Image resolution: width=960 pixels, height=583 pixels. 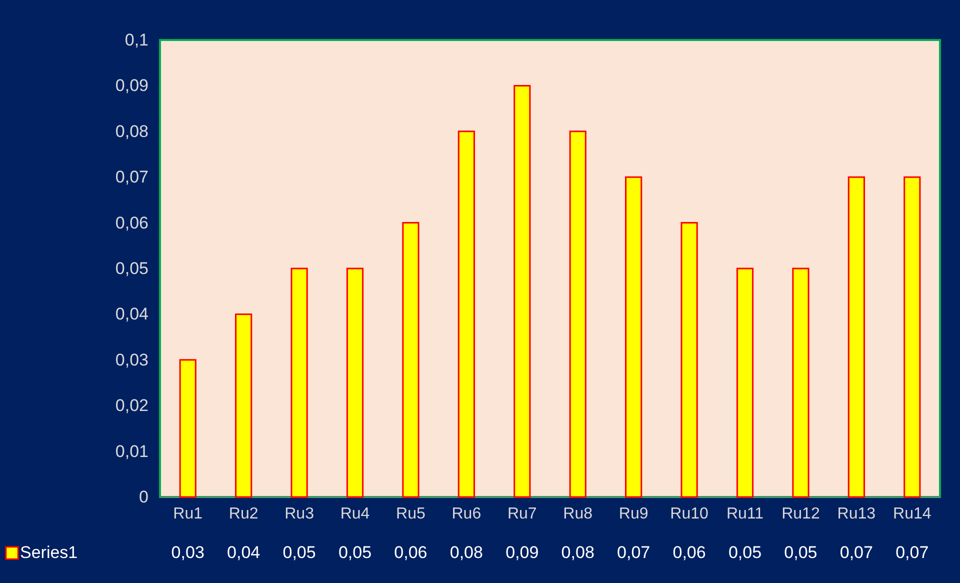 What do you see at coordinates (131, 406) in the screenshot?
I see `y-tick-label: 0,02` at bounding box center [131, 406].